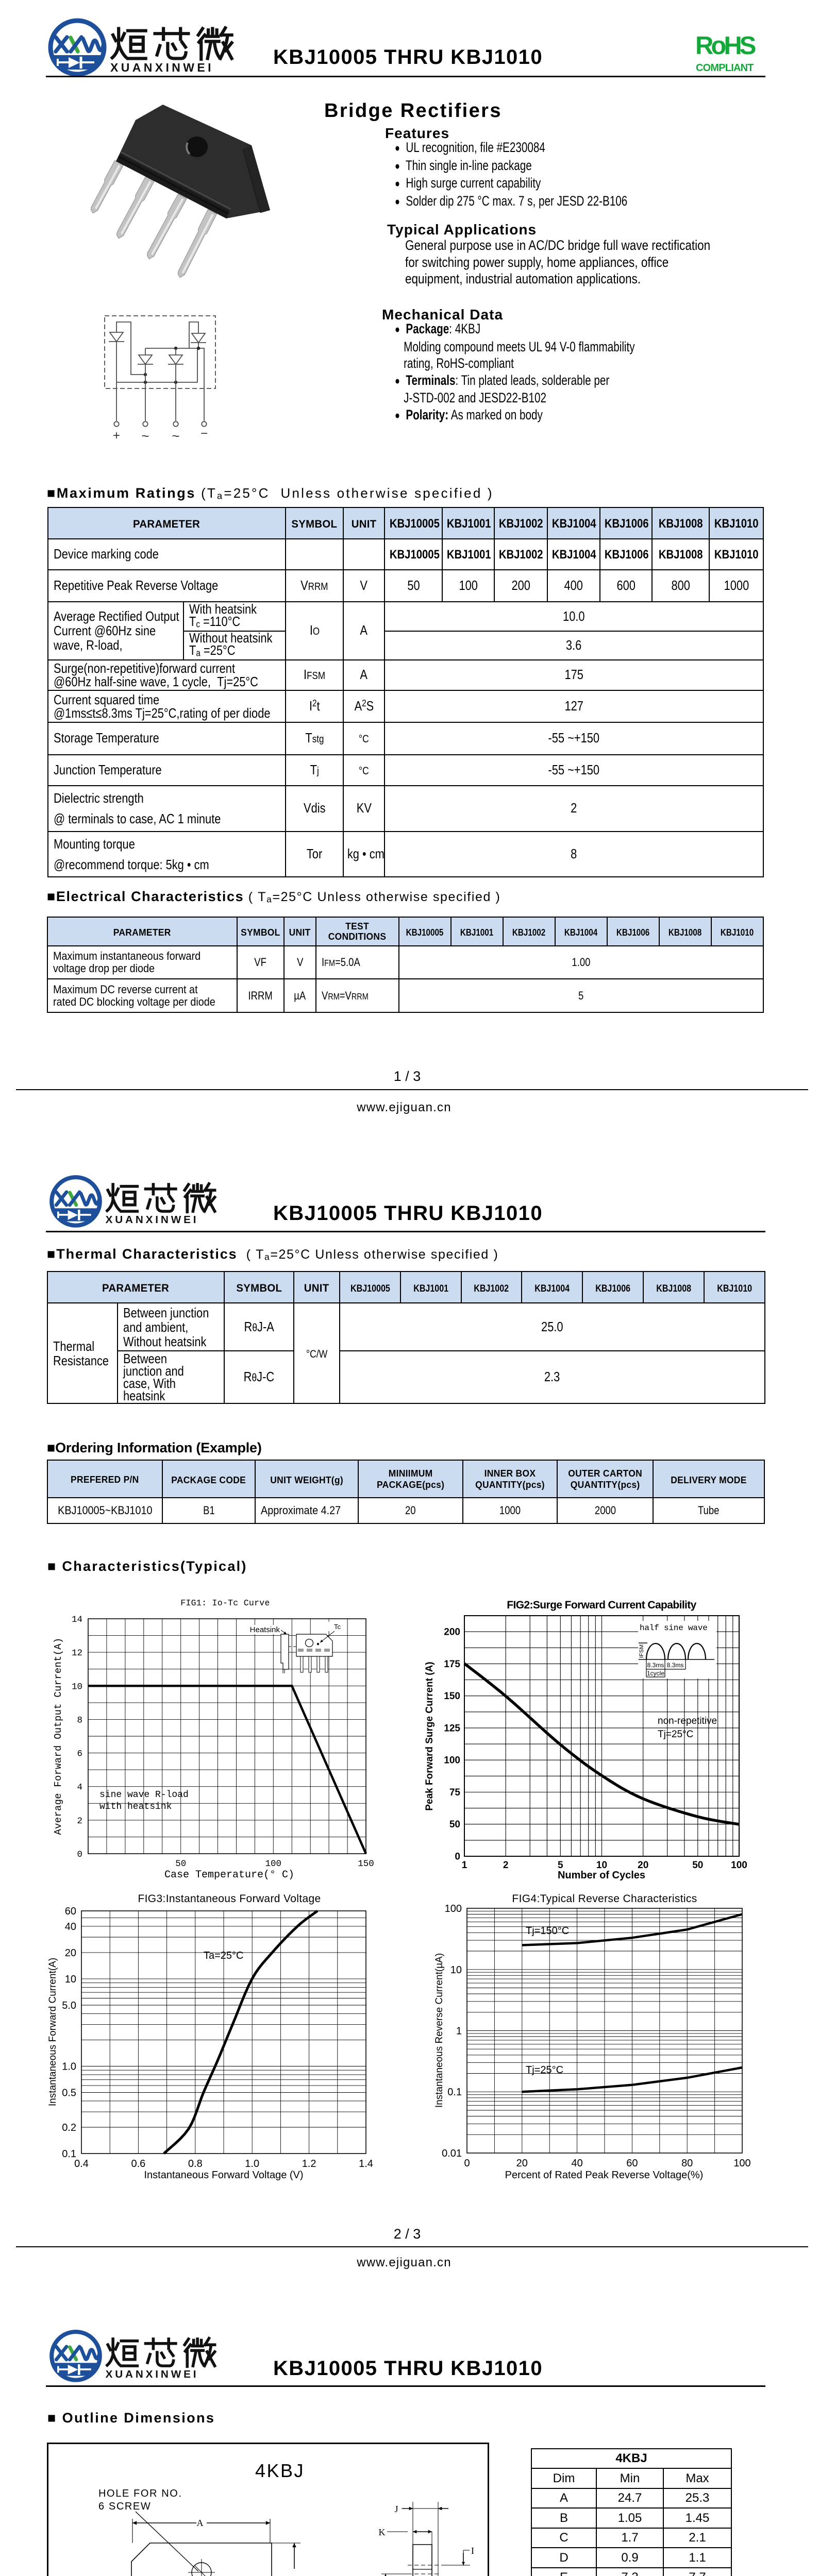  Describe the element at coordinates (280, 2470) in the screenshot. I see `svg-text: 4KBJ` at that location.